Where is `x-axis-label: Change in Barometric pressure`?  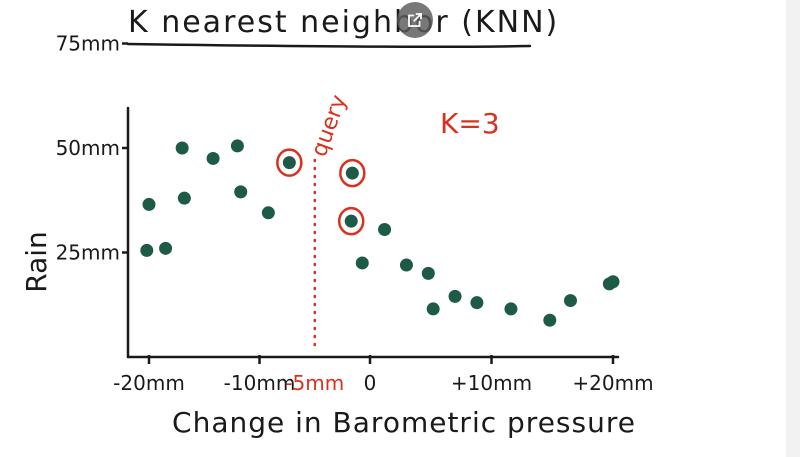
x-axis-label: Change in Barometric pressure is located at coordinates (404, 422).